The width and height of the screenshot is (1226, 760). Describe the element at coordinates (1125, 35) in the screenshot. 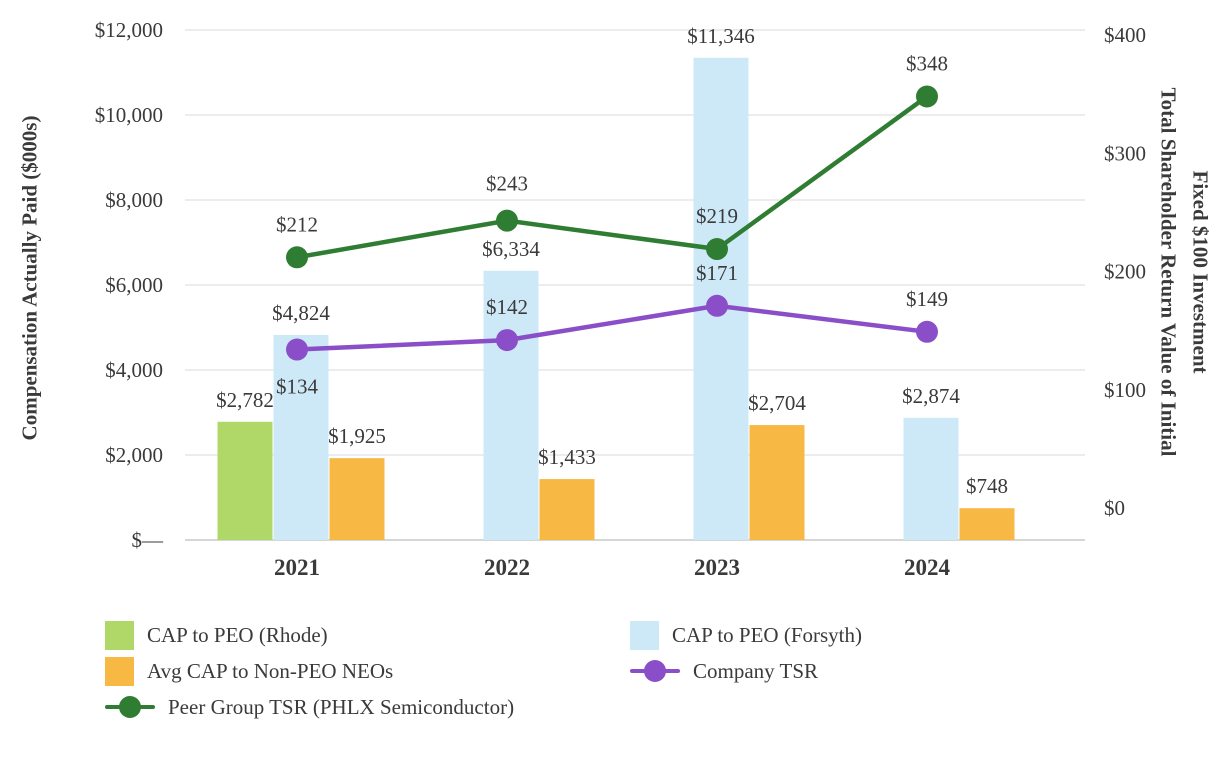

I see `right-axis-tick-label: $400` at that location.